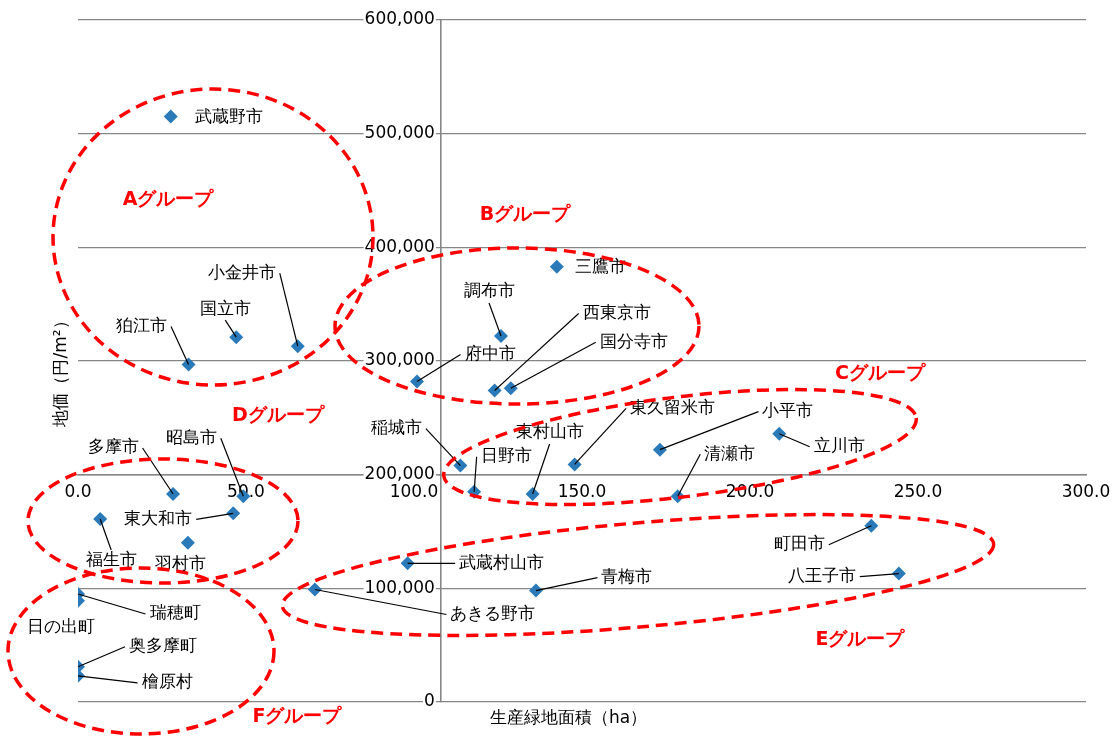 The image size is (1114, 736). Describe the element at coordinates (490, 352) in the screenshot. I see `annotation: 府中市` at that location.